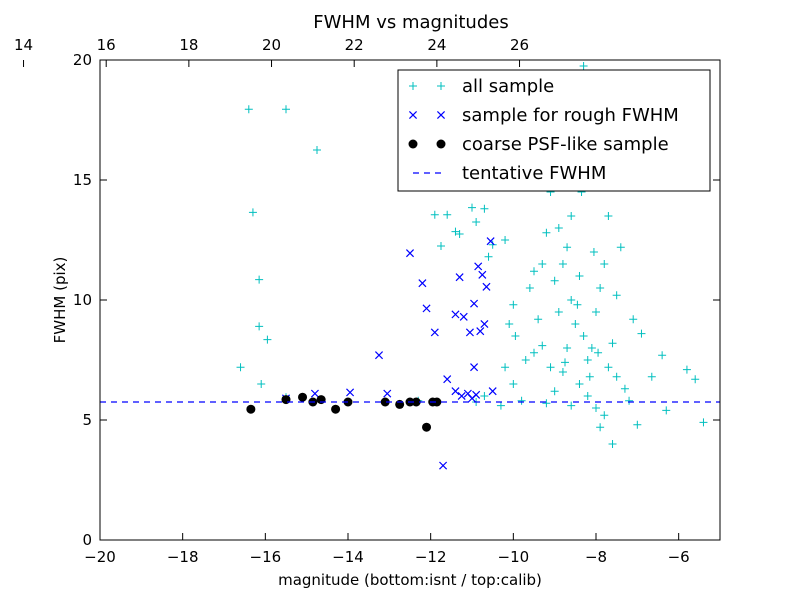 Image resolution: width=800 pixels, height=600 pixels. I want to click on x-tick-label: −6, so click(679, 557).